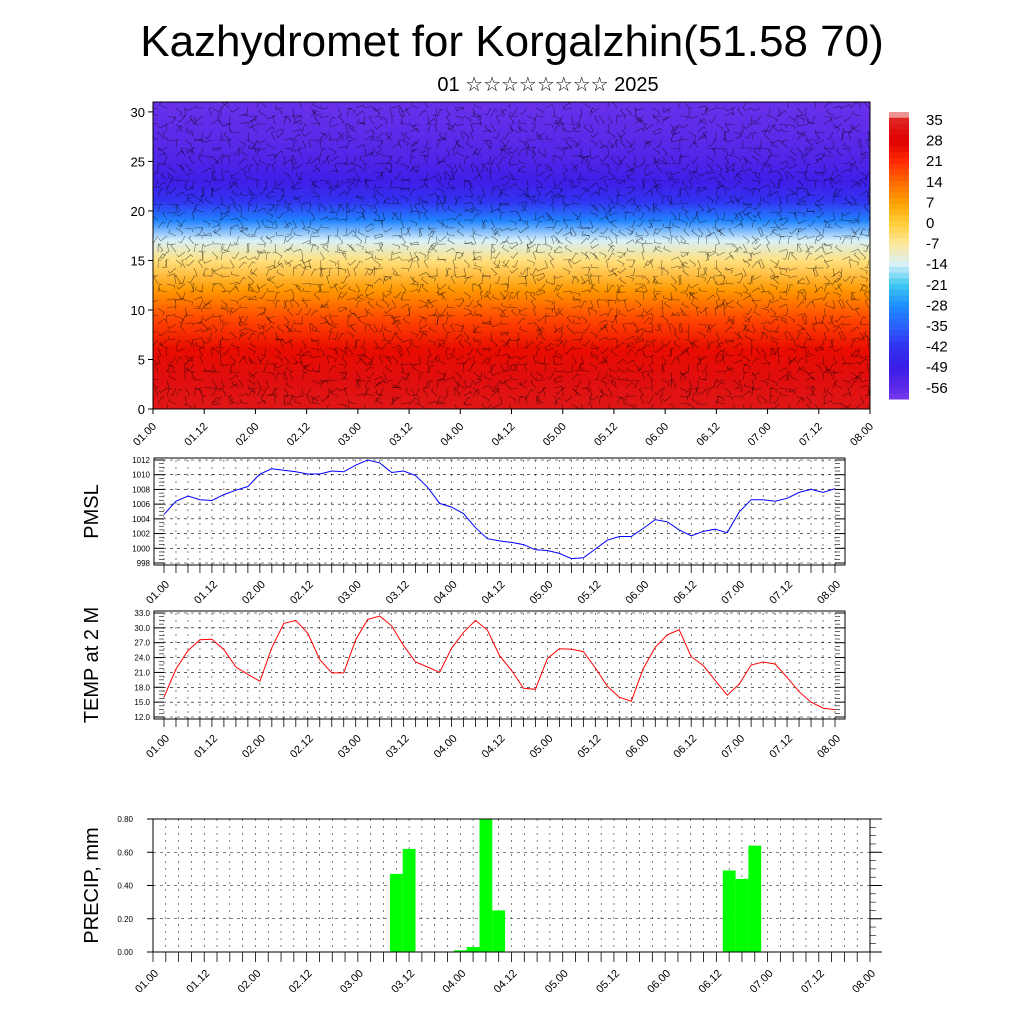  Describe the element at coordinates (864, 982) in the screenshot. I see `x-tick-label: 08.00` at that location.